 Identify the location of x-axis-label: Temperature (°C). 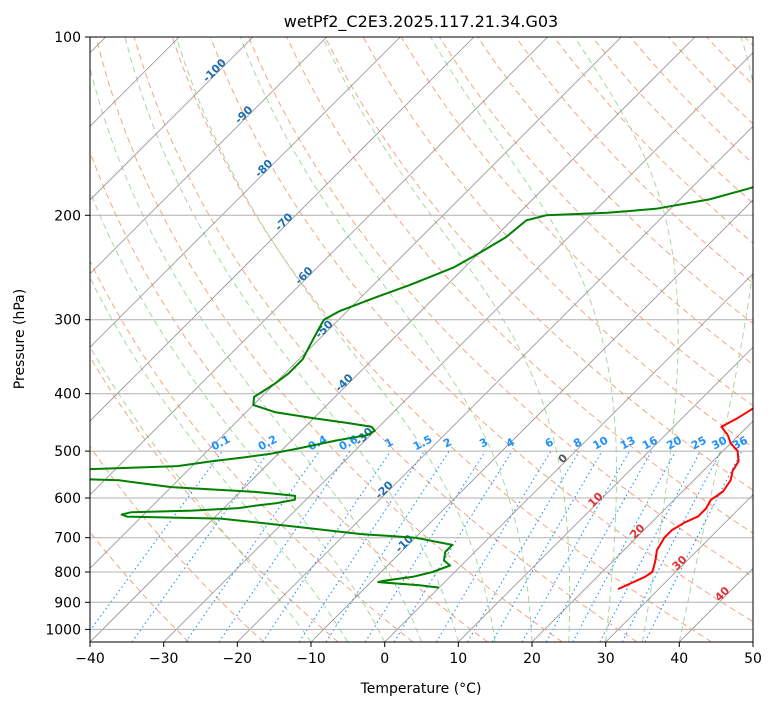
(421, 689).